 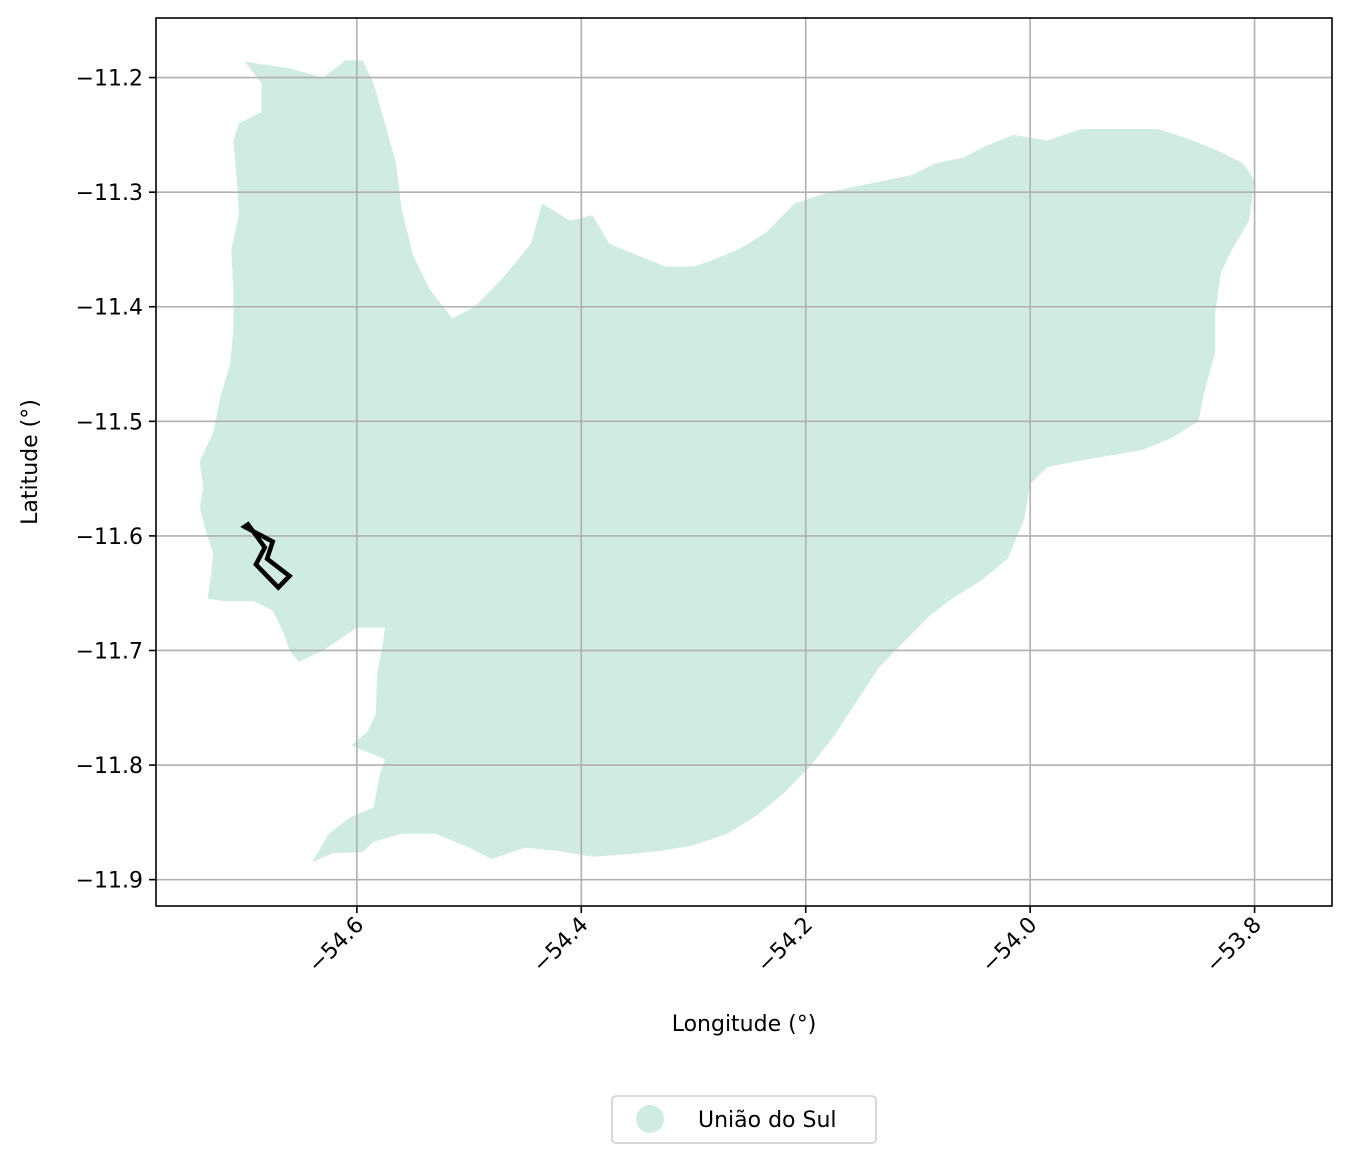 I want to click on y-tick-label: −11.2, so click(x=109, y=79).